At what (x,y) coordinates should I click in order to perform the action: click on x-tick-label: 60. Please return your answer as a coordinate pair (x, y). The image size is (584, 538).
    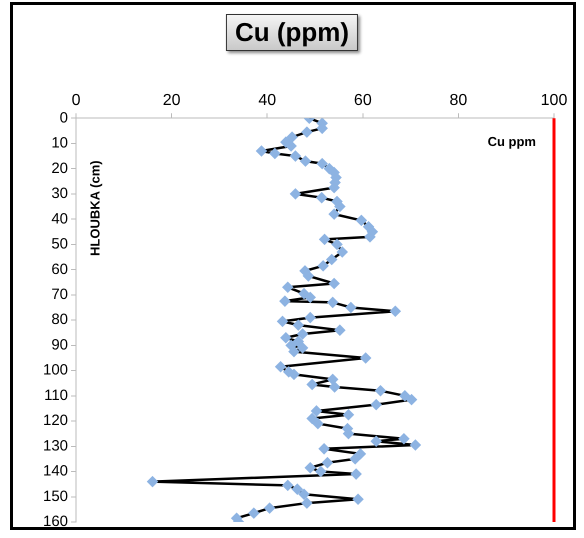
    Looking at the image, I should click on (363, 101).